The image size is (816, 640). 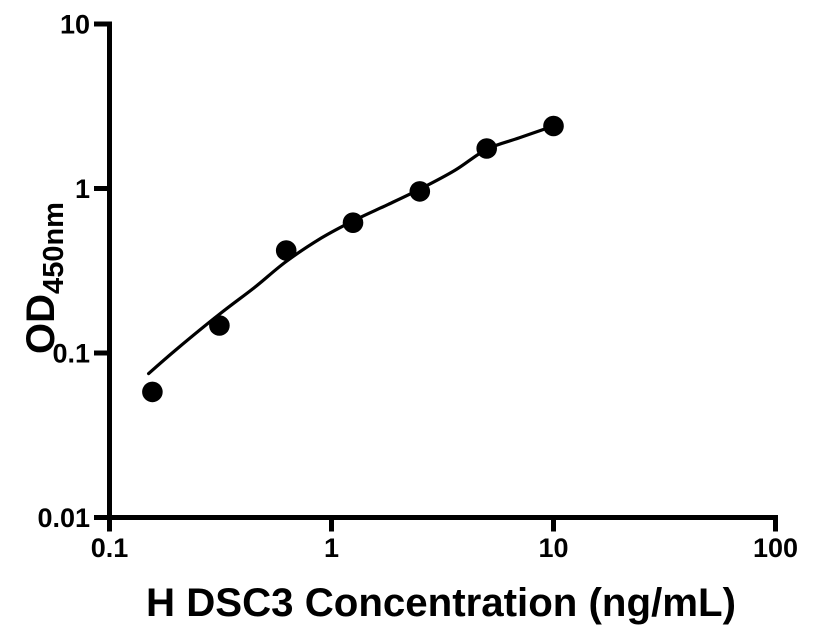 I want to click on x-tick-label: 10, so click(x=553, y=548).